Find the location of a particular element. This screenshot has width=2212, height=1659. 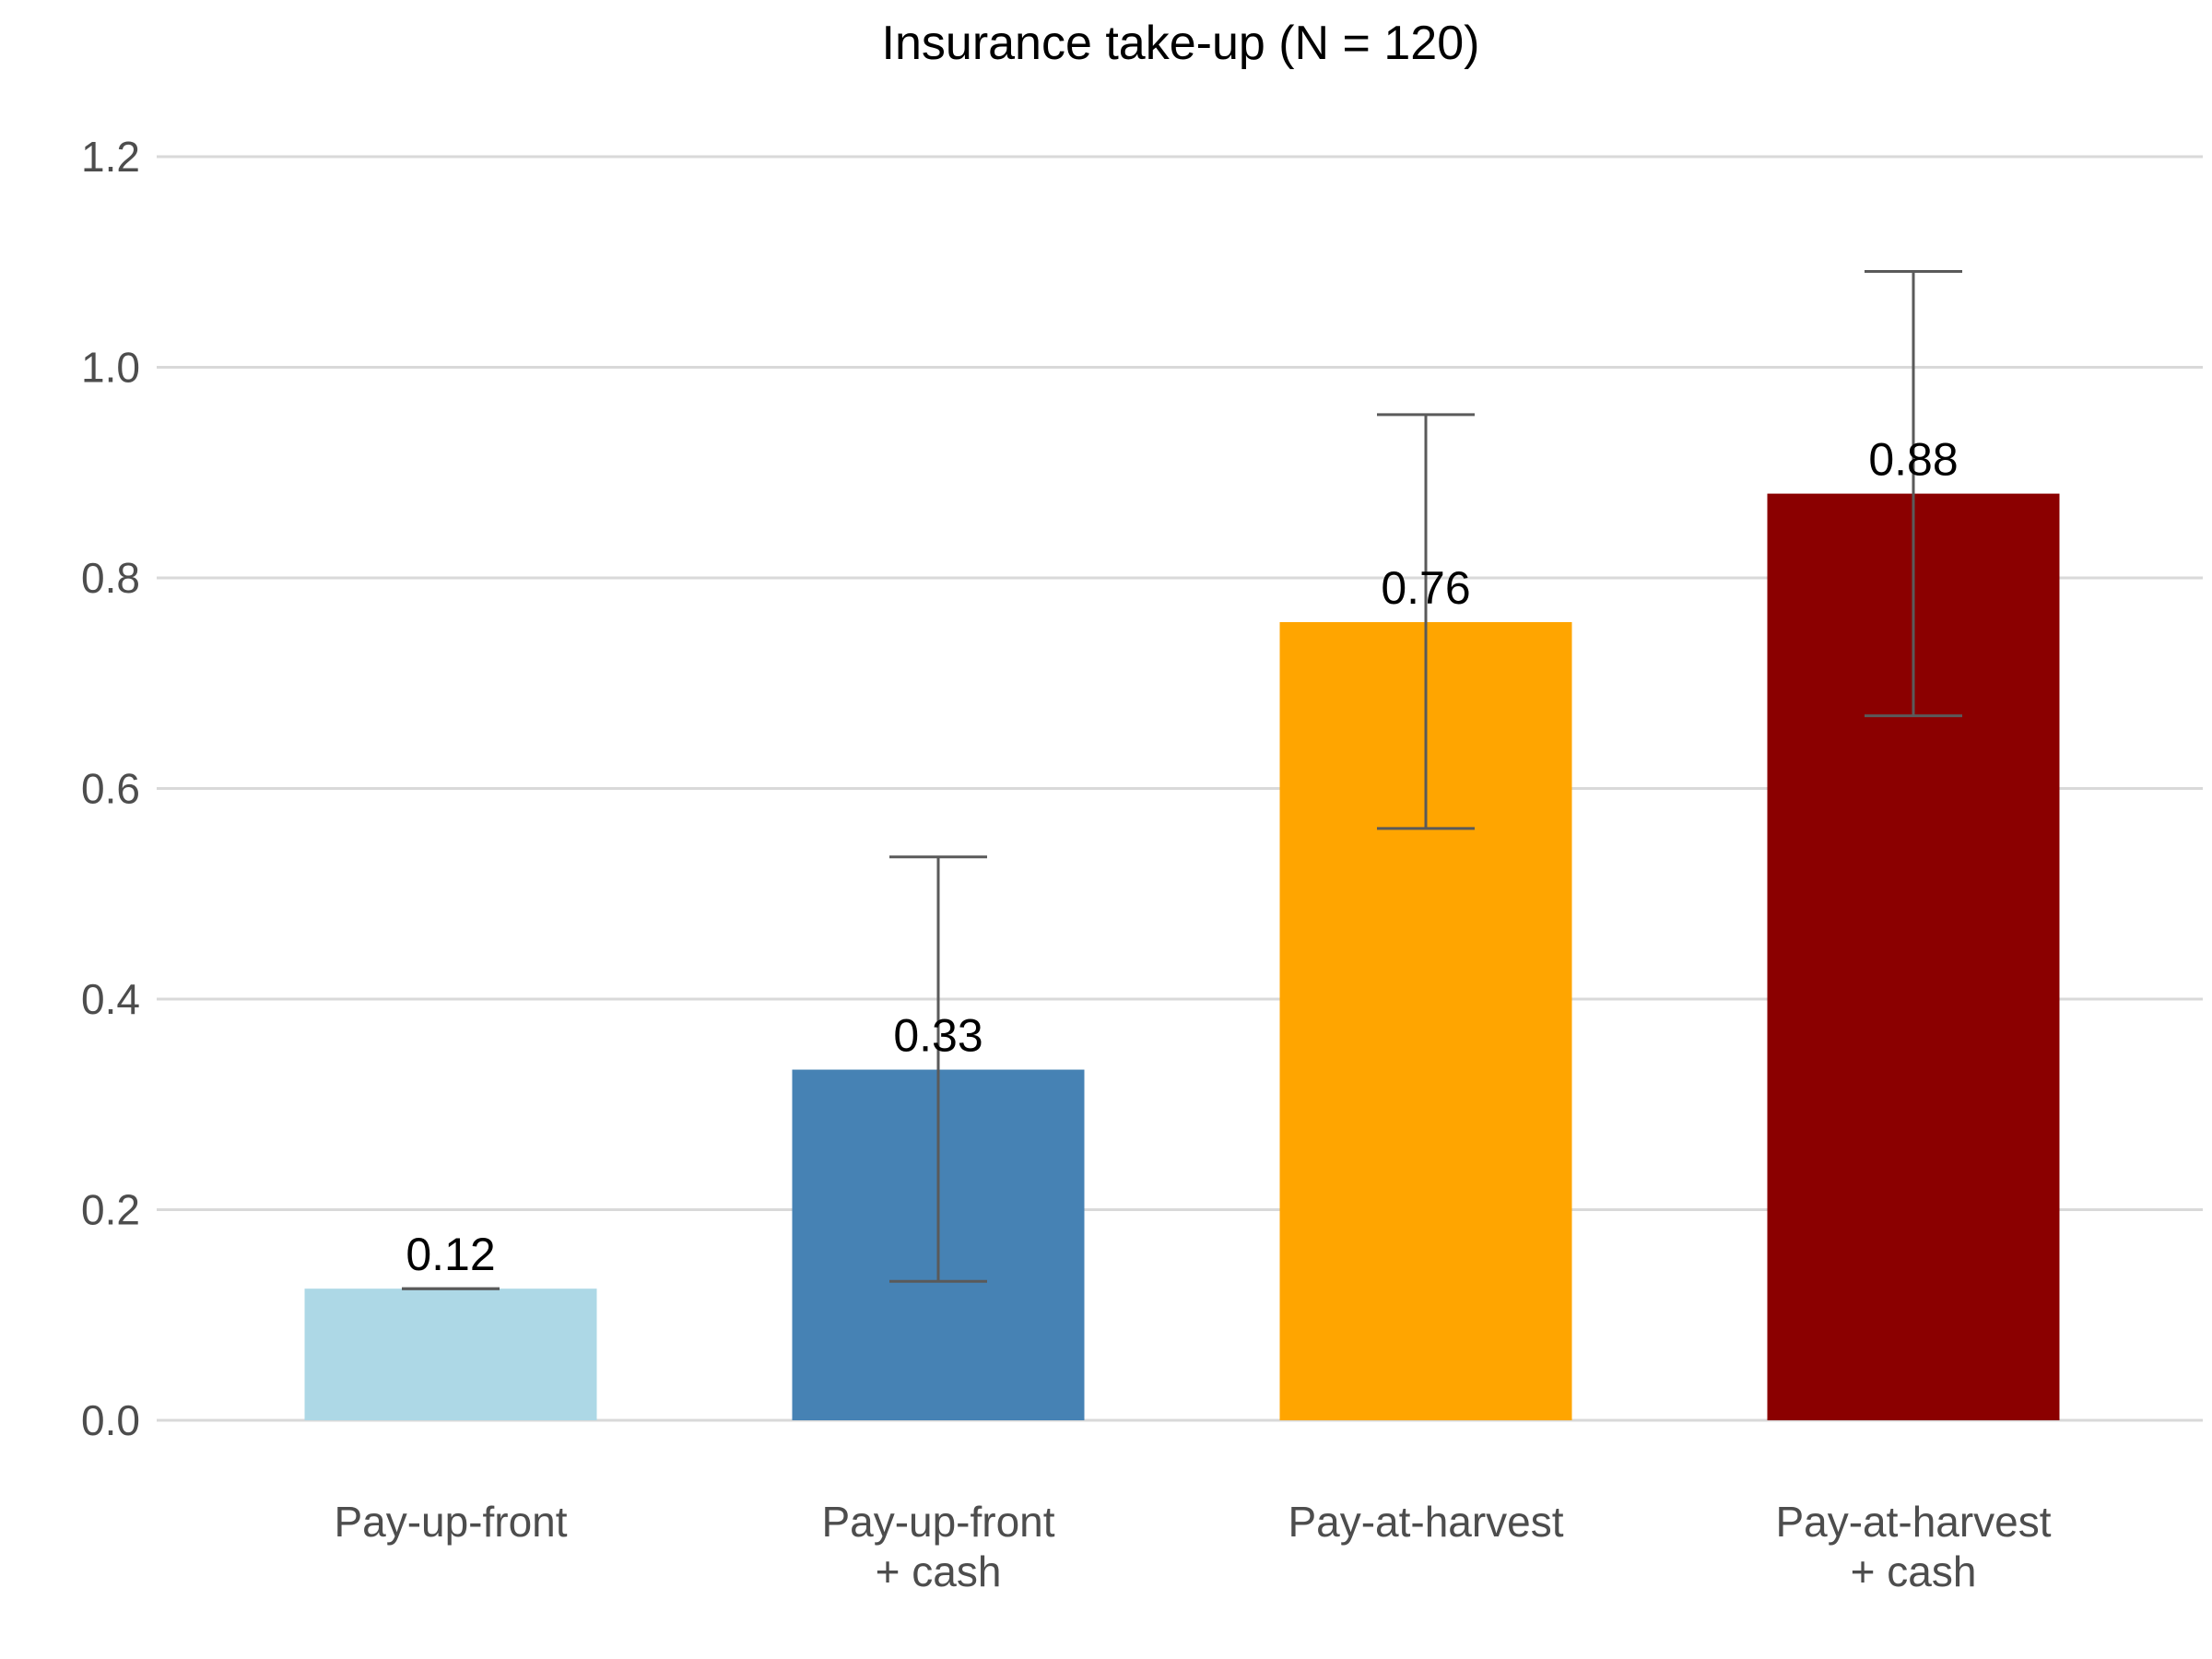

data-label: 0.33 is located at coordinates (937, 1036).